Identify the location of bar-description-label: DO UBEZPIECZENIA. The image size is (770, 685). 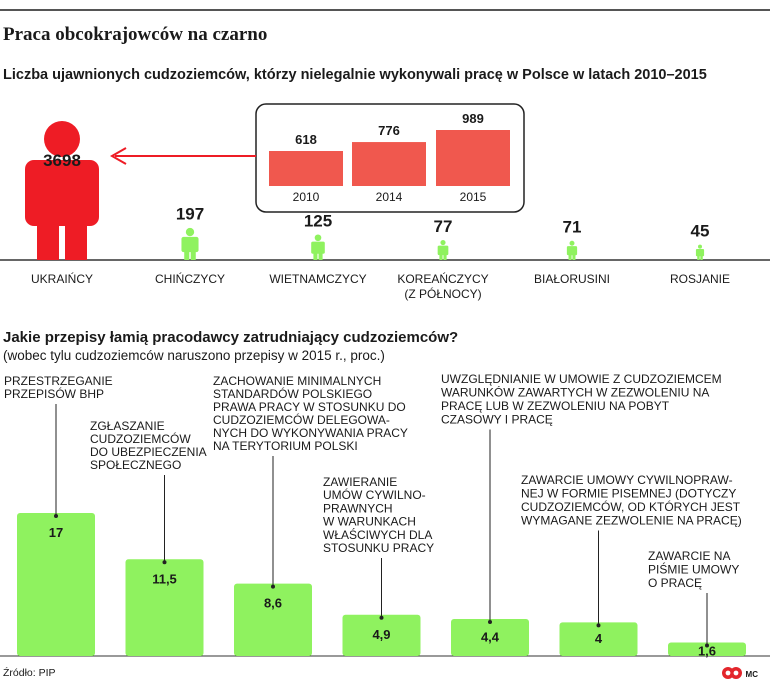
(148, 452).